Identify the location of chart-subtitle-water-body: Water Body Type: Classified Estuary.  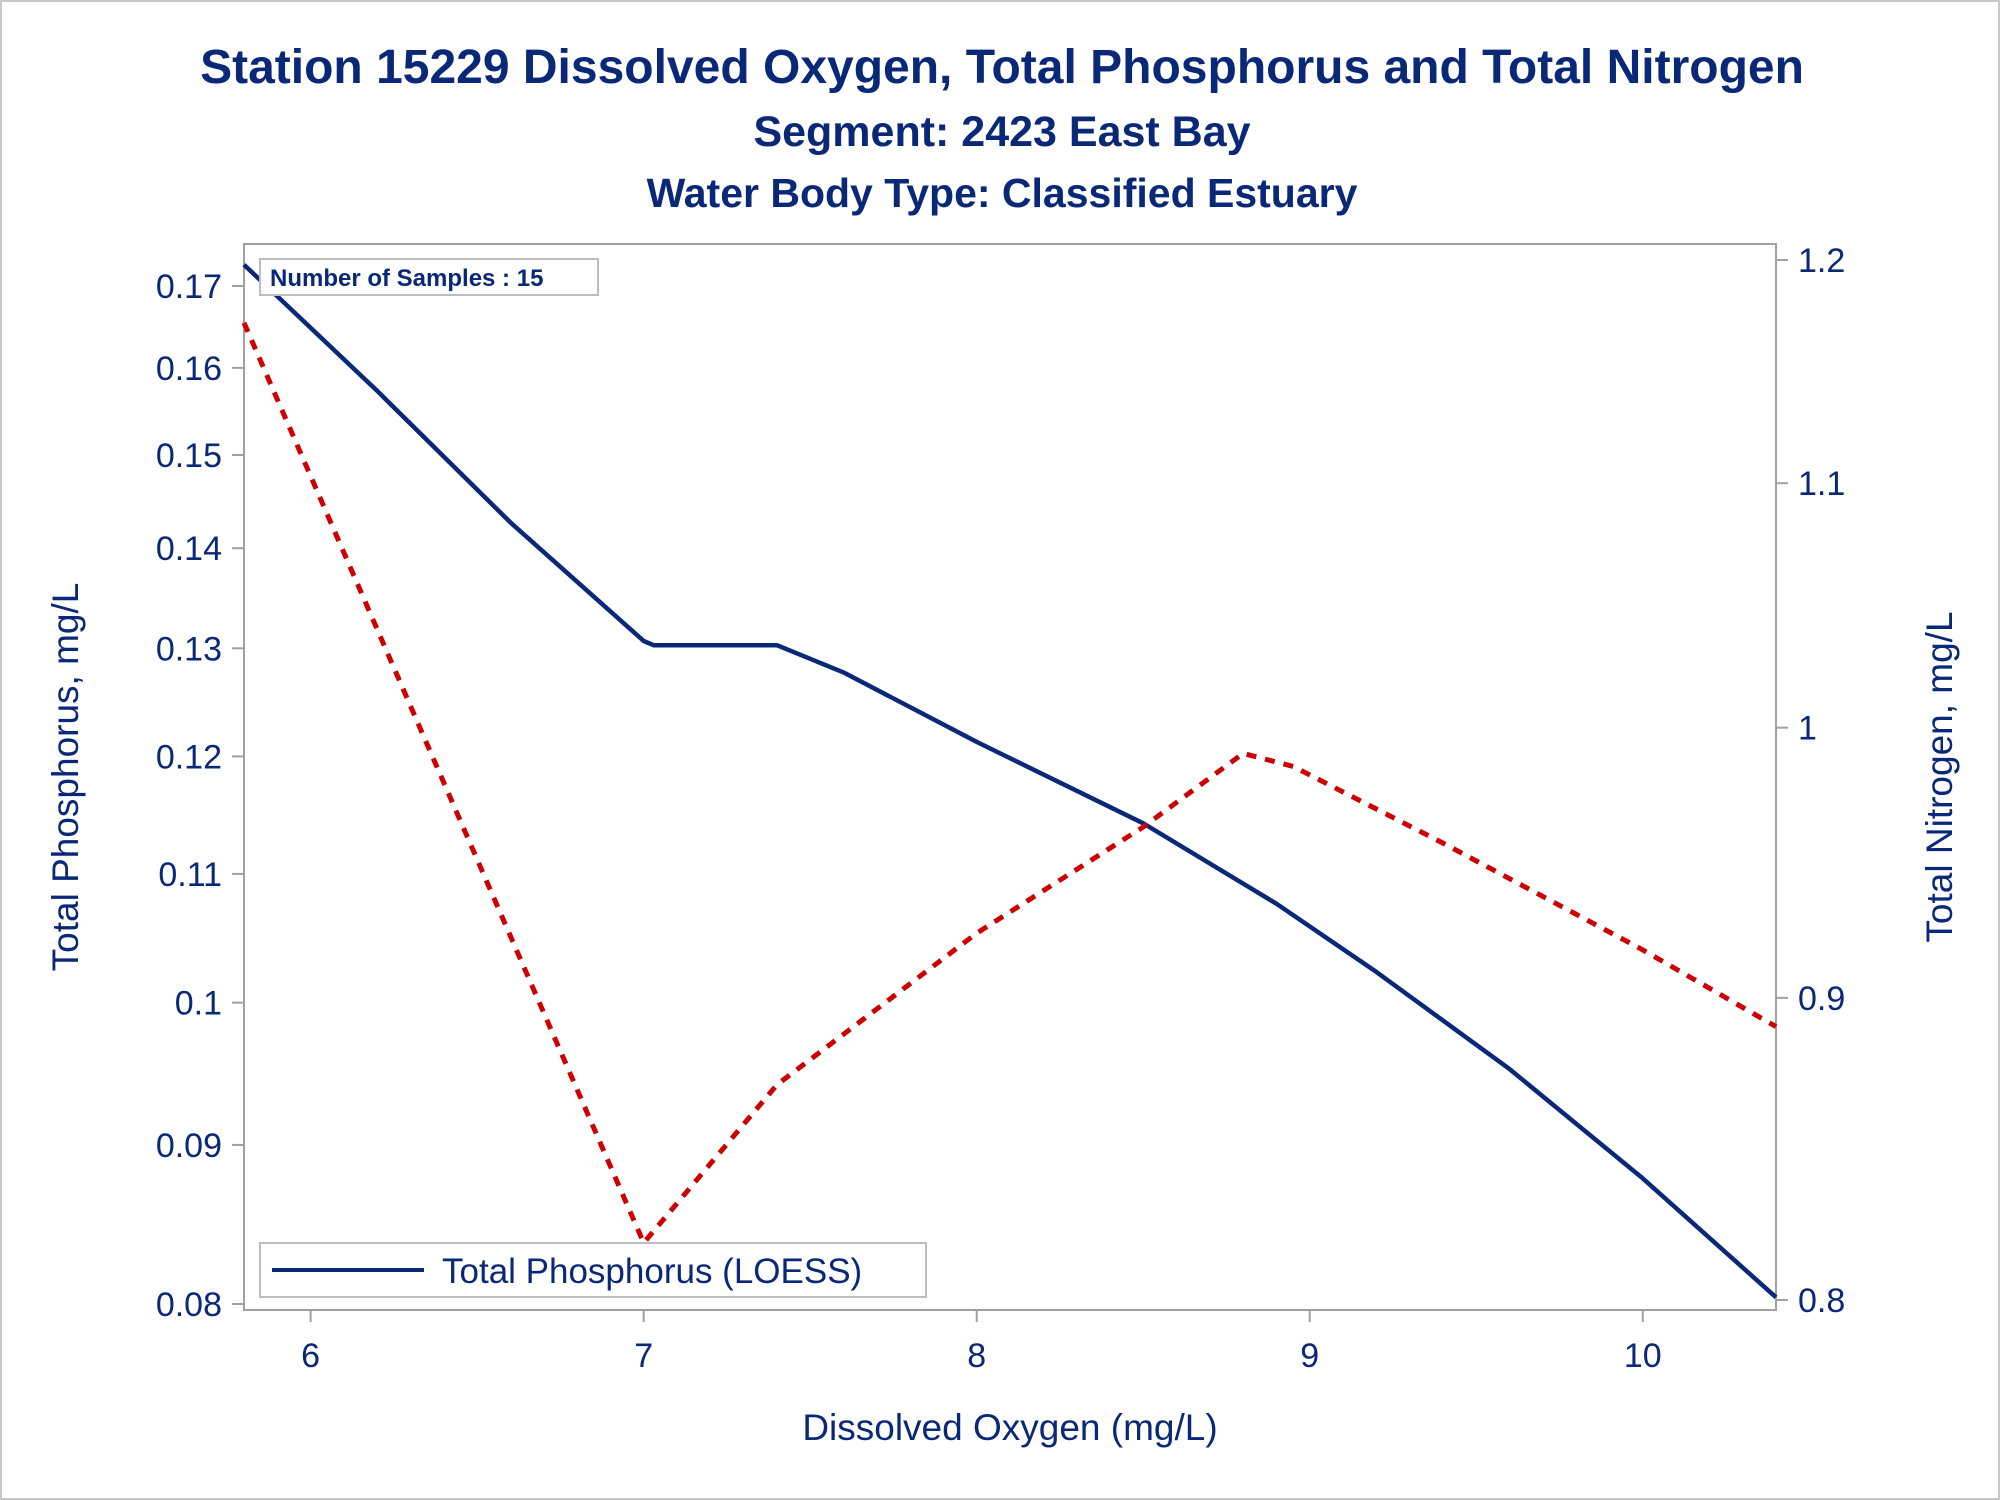
(1002, 193).